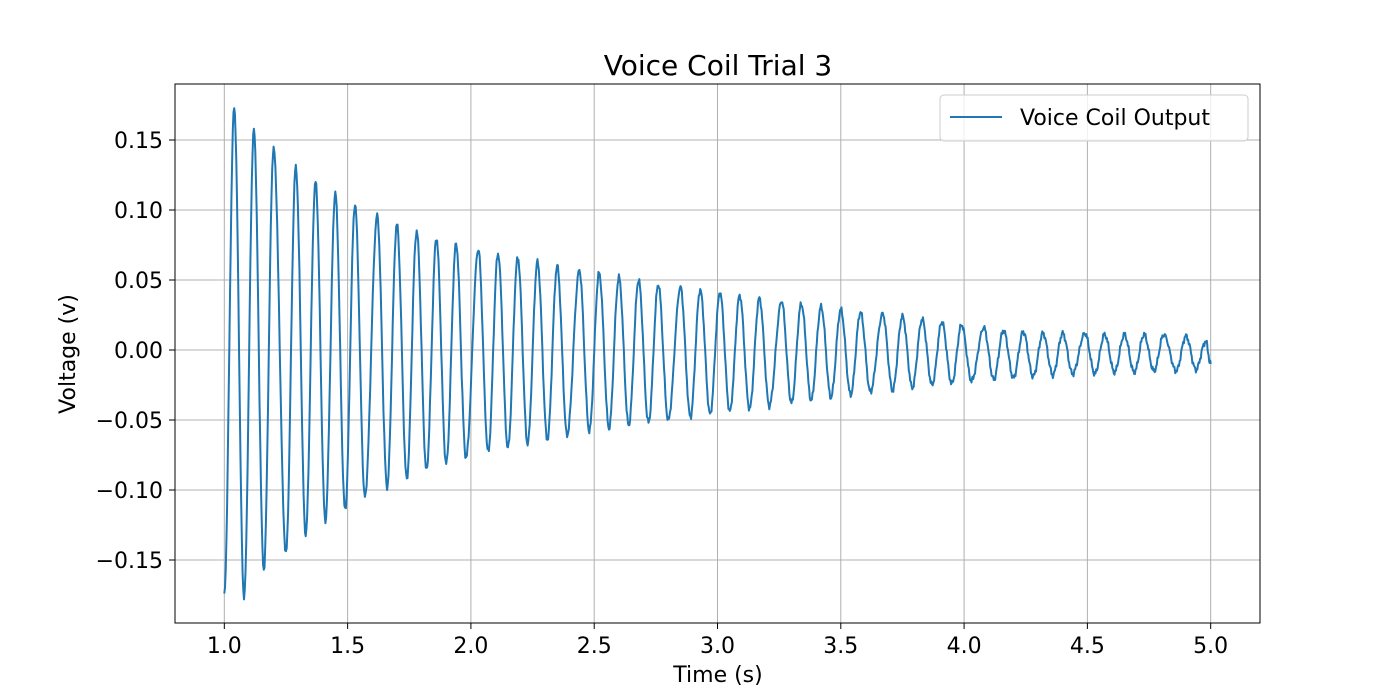 The width and height of the screenshot is (1400, 700). I want to click on x-tick-label: 4.0, so click(964, 646).